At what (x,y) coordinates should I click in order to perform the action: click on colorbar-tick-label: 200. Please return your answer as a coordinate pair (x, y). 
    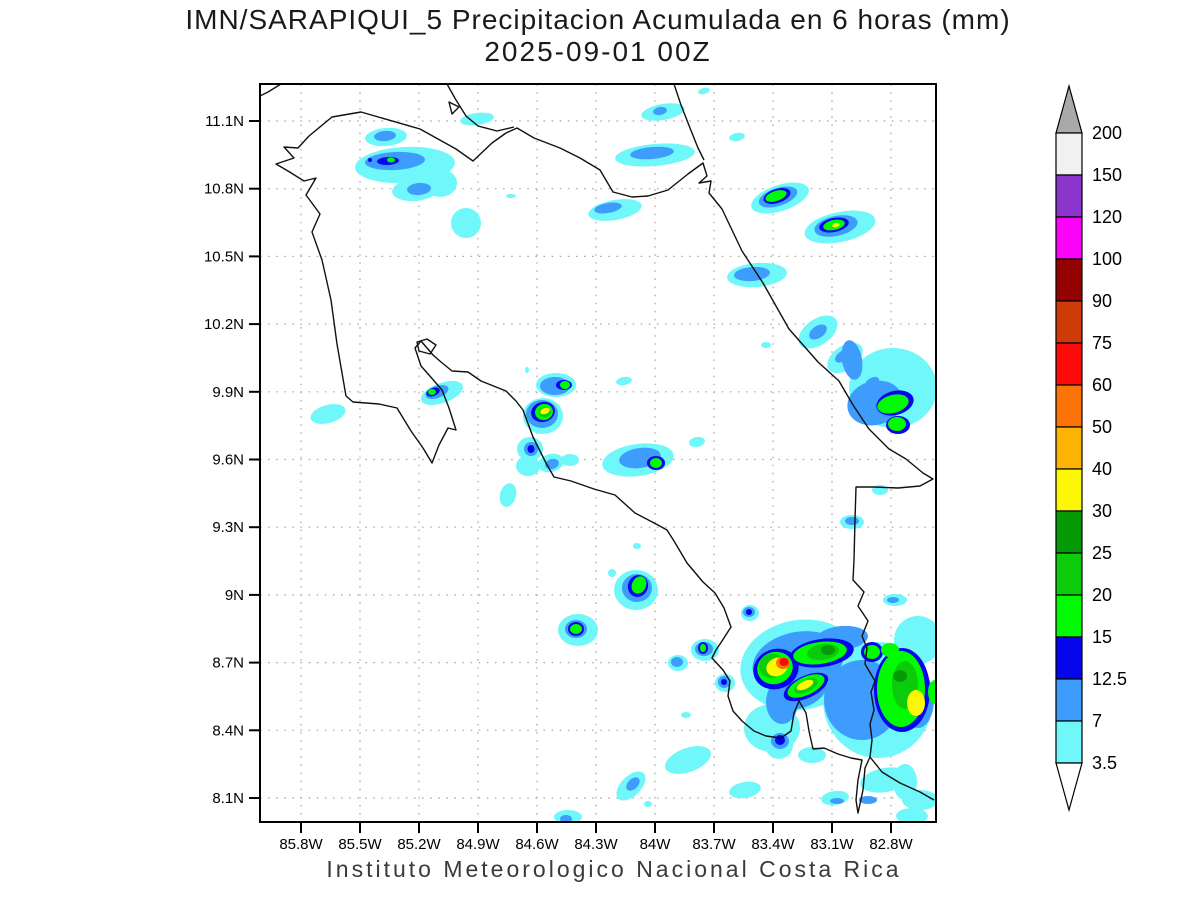
    Looking at the image, I should click on (1107, 133).